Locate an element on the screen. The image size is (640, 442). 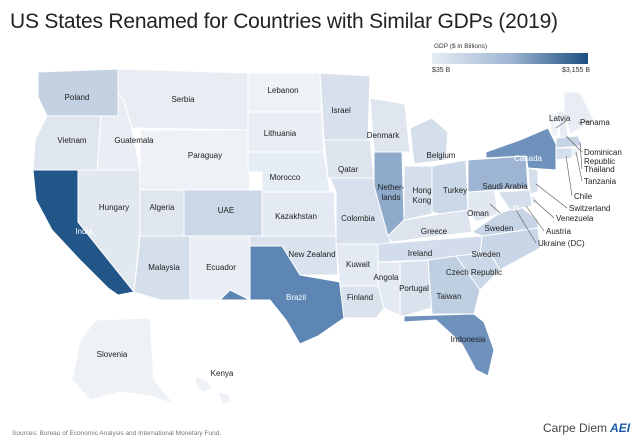
label-vermont: Latvia is located at coordinates (560, 118).